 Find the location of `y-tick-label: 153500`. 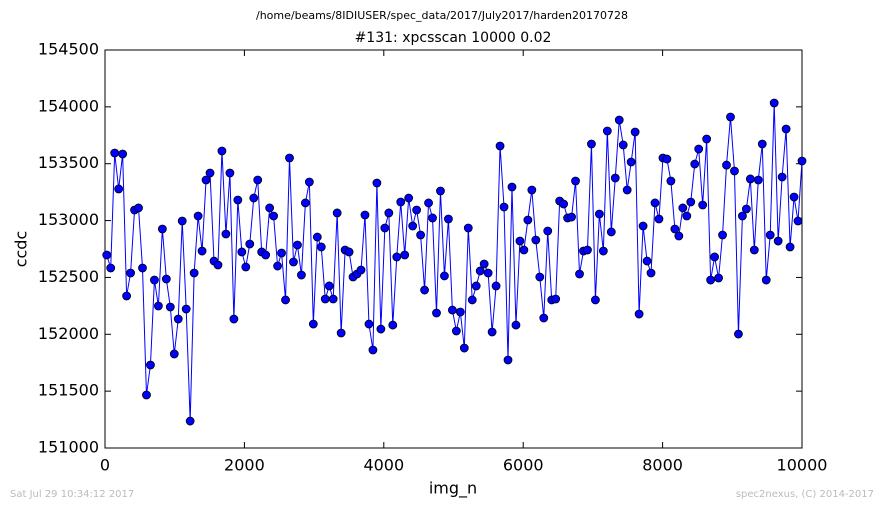

y-tick-label: 153500 is located at coordinates (68, 162).